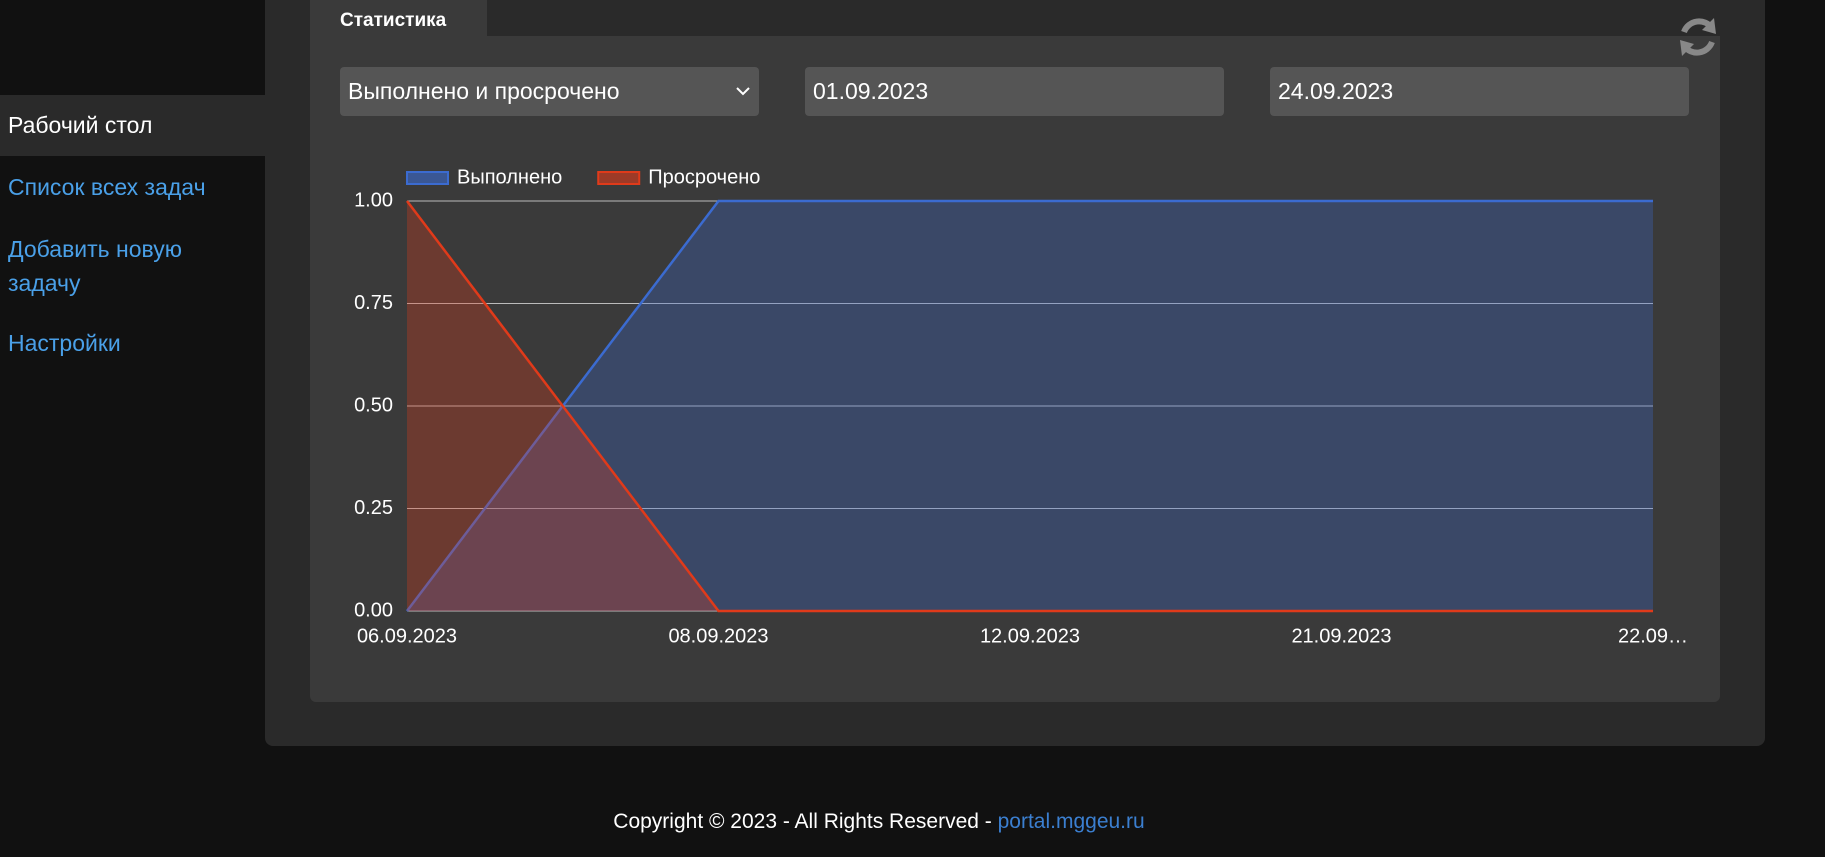  Describe the element at coordinates (1014, 91) in the screenshot. I see `date-from: 01.09.2023` at that location.